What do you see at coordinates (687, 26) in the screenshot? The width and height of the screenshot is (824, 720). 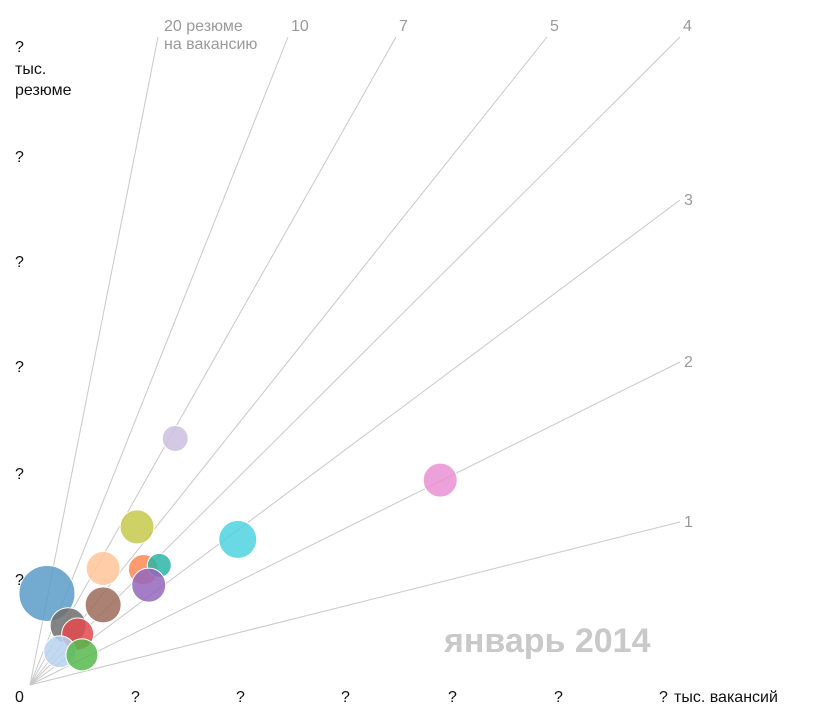 I see `ratio-line-label-4: 4` at bounding box center [687, 26].